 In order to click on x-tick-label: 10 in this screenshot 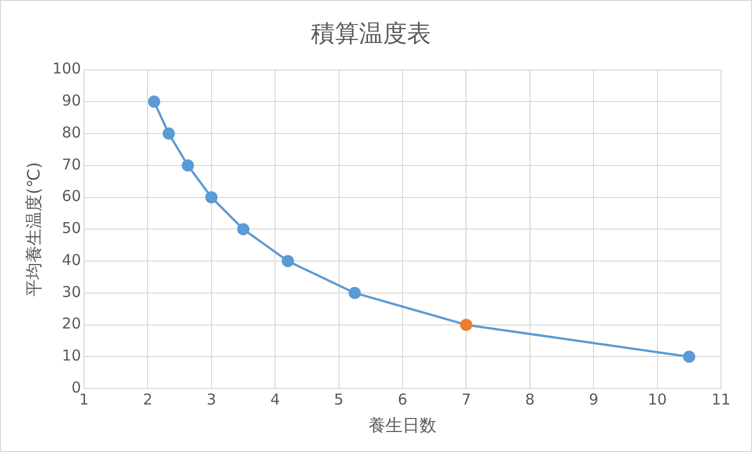, I will do `click(657, 399)`.